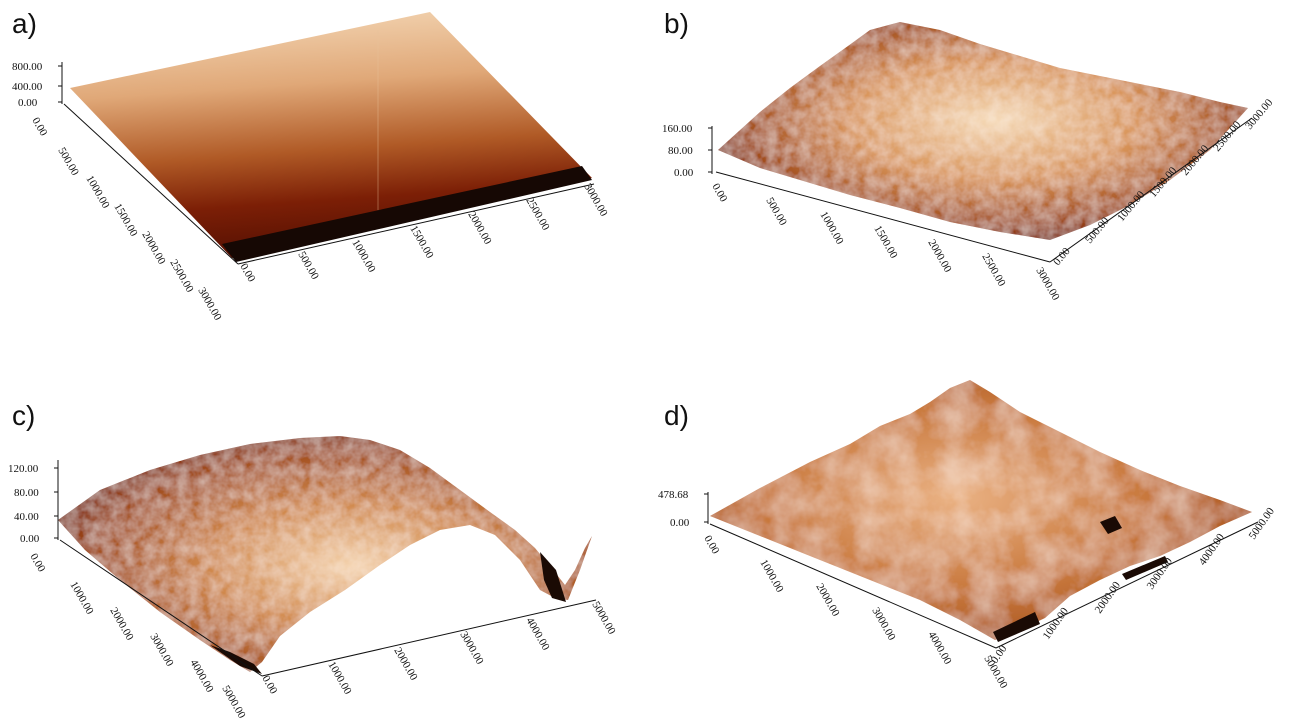  What do you see at coordinates (28, 103) in the screenshot?
I see `panel-a-z-tick: 0.00` at bounding box center [28, 103].